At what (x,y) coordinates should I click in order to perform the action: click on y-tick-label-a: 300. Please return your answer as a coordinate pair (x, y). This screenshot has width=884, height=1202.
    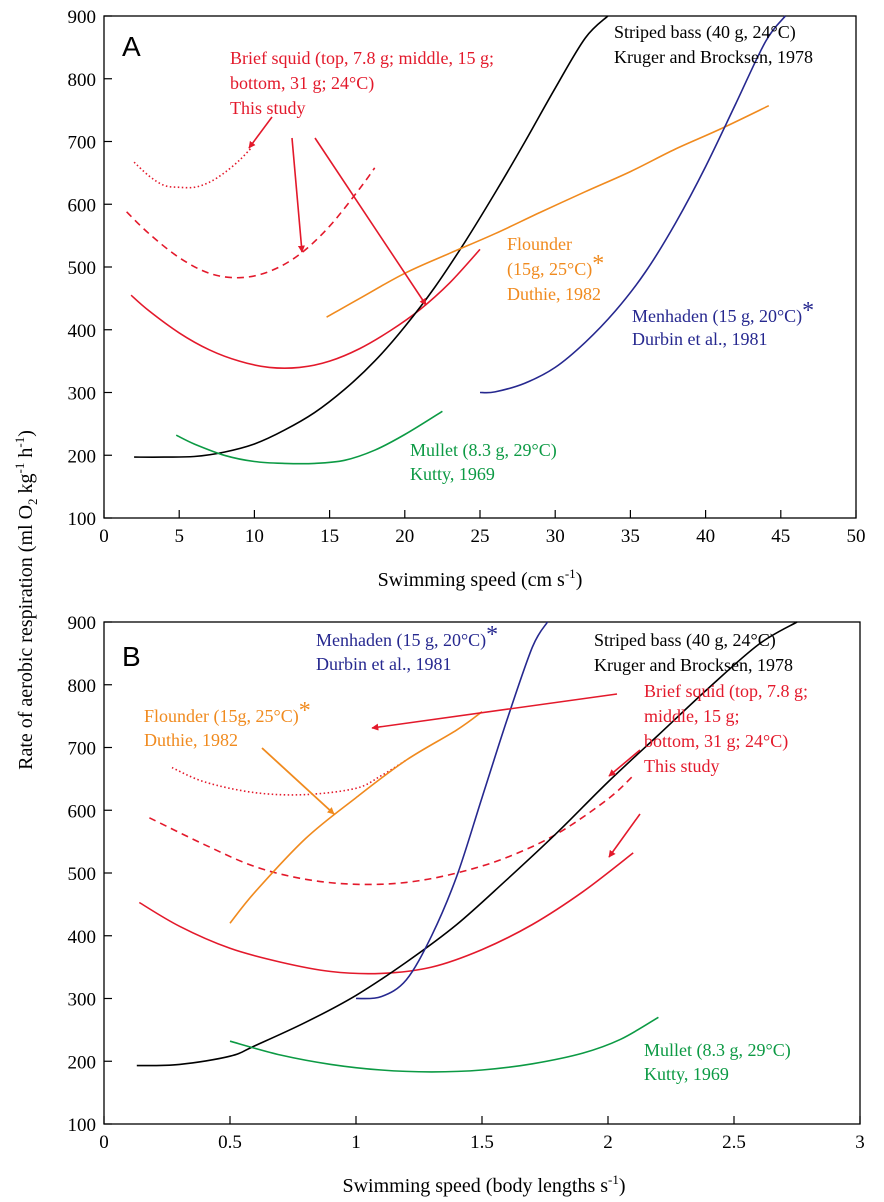
    Looking at the image, I should click on (82, 394).